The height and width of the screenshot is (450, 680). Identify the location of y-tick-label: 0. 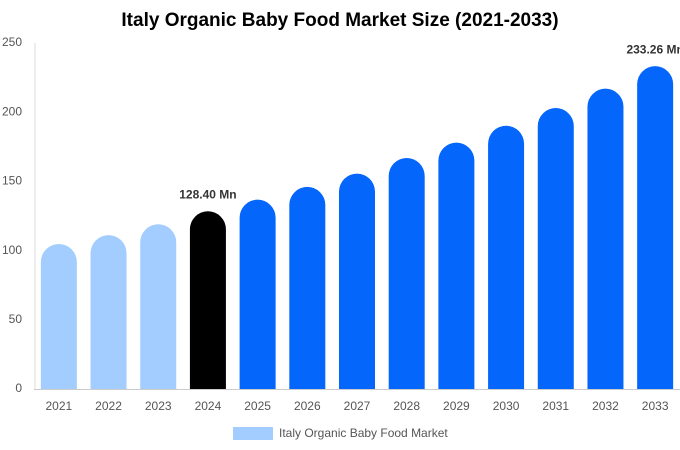
(18, 388).